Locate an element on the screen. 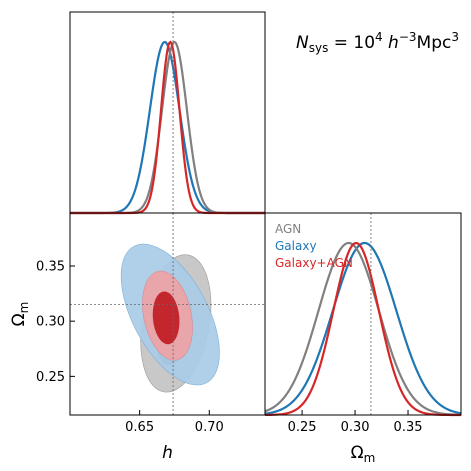 This screenshot has height=471, width=471. y-axis-label-omega-m: Ωm is located at coordinates (20, 314).